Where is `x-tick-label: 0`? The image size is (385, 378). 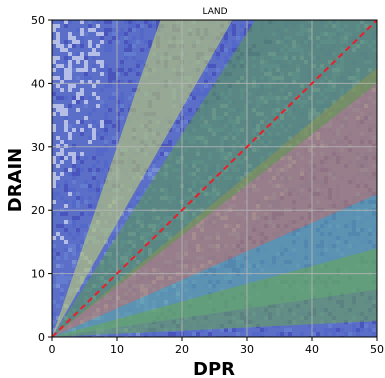
x-tick-label: 0 is located at coordinates (52, 349).